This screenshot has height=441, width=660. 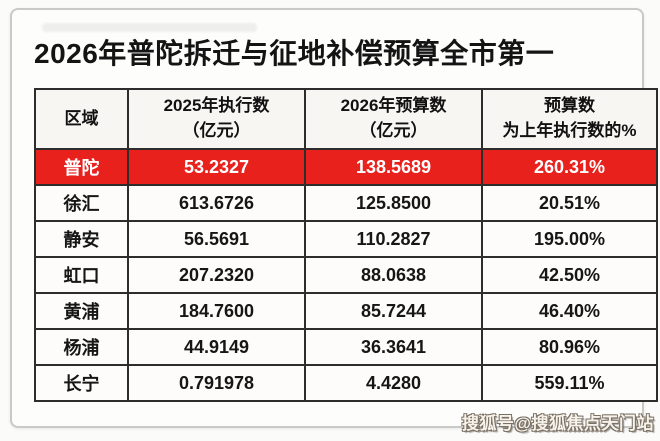 What do you see at coordinates (393, 106) in the screenshot?
I see `col-header-label: 2026年预算数` at bounding box center [393, 106].